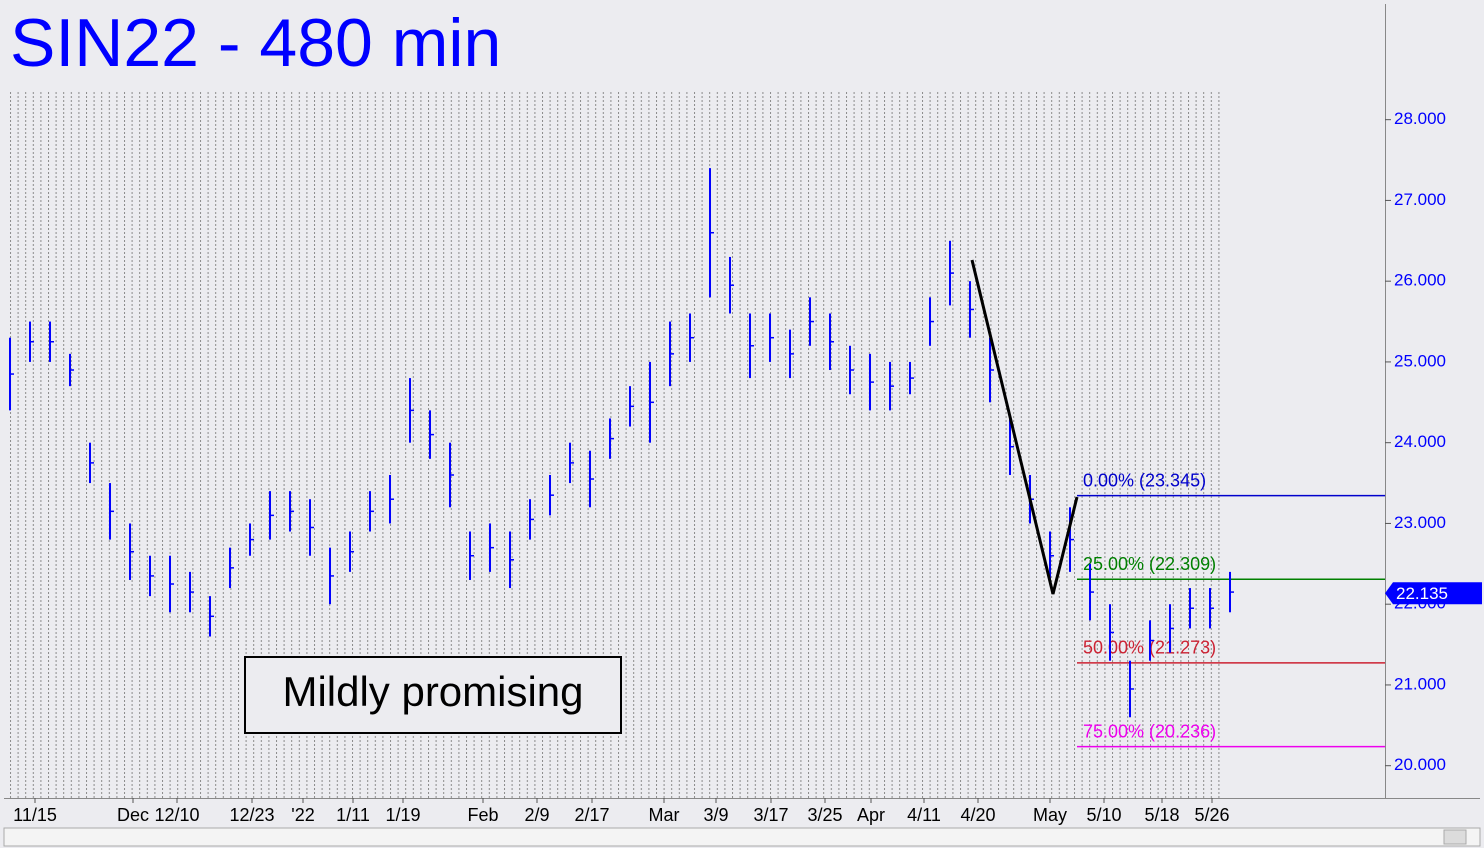 The height and width of the screenshot is (853, 1484). What do you see at coordinates (591, 815) in the screenshot?
I see `x-tick-label: 2/17` at bounding box center [591, 815].